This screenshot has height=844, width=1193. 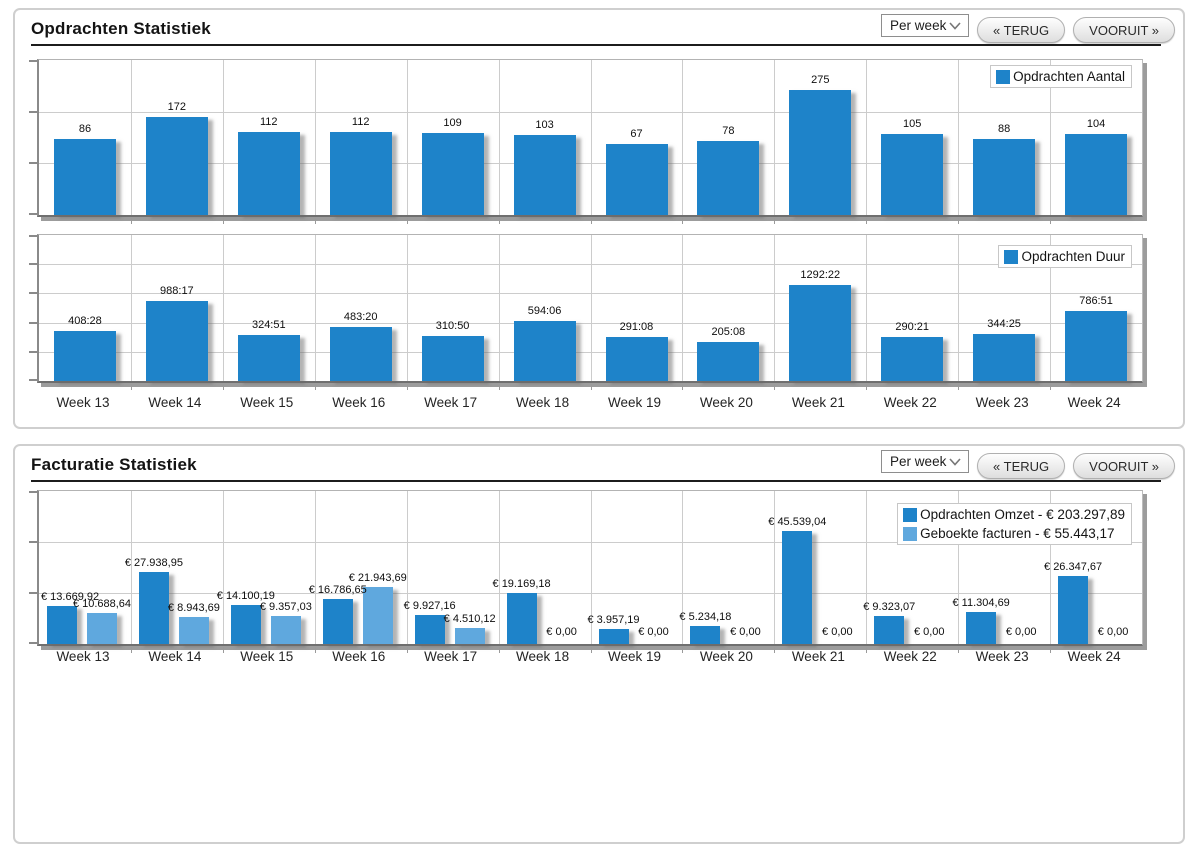 What do you see at coordinates (1022, 514) in the screenshot?
I see `legend-label: Opdrachten Omzet - € 203.297,89` at bounding box center [1022, 514].